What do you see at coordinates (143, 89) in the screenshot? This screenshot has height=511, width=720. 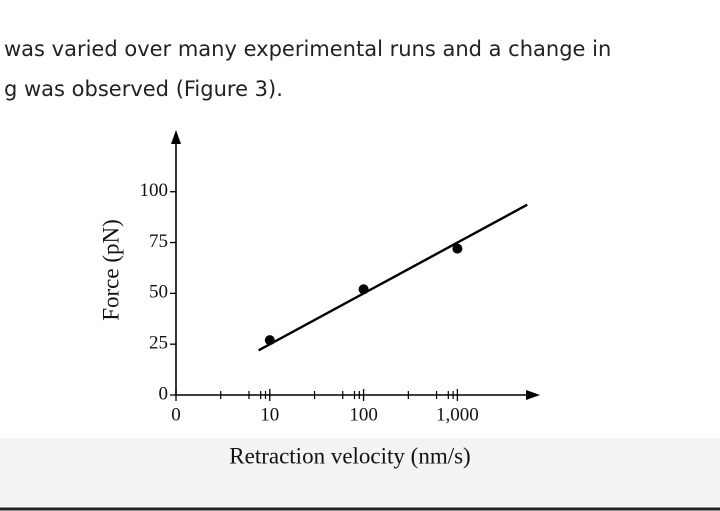 I see `text-line: g was observed (Figure 3).` at bounding box center [143, 89].